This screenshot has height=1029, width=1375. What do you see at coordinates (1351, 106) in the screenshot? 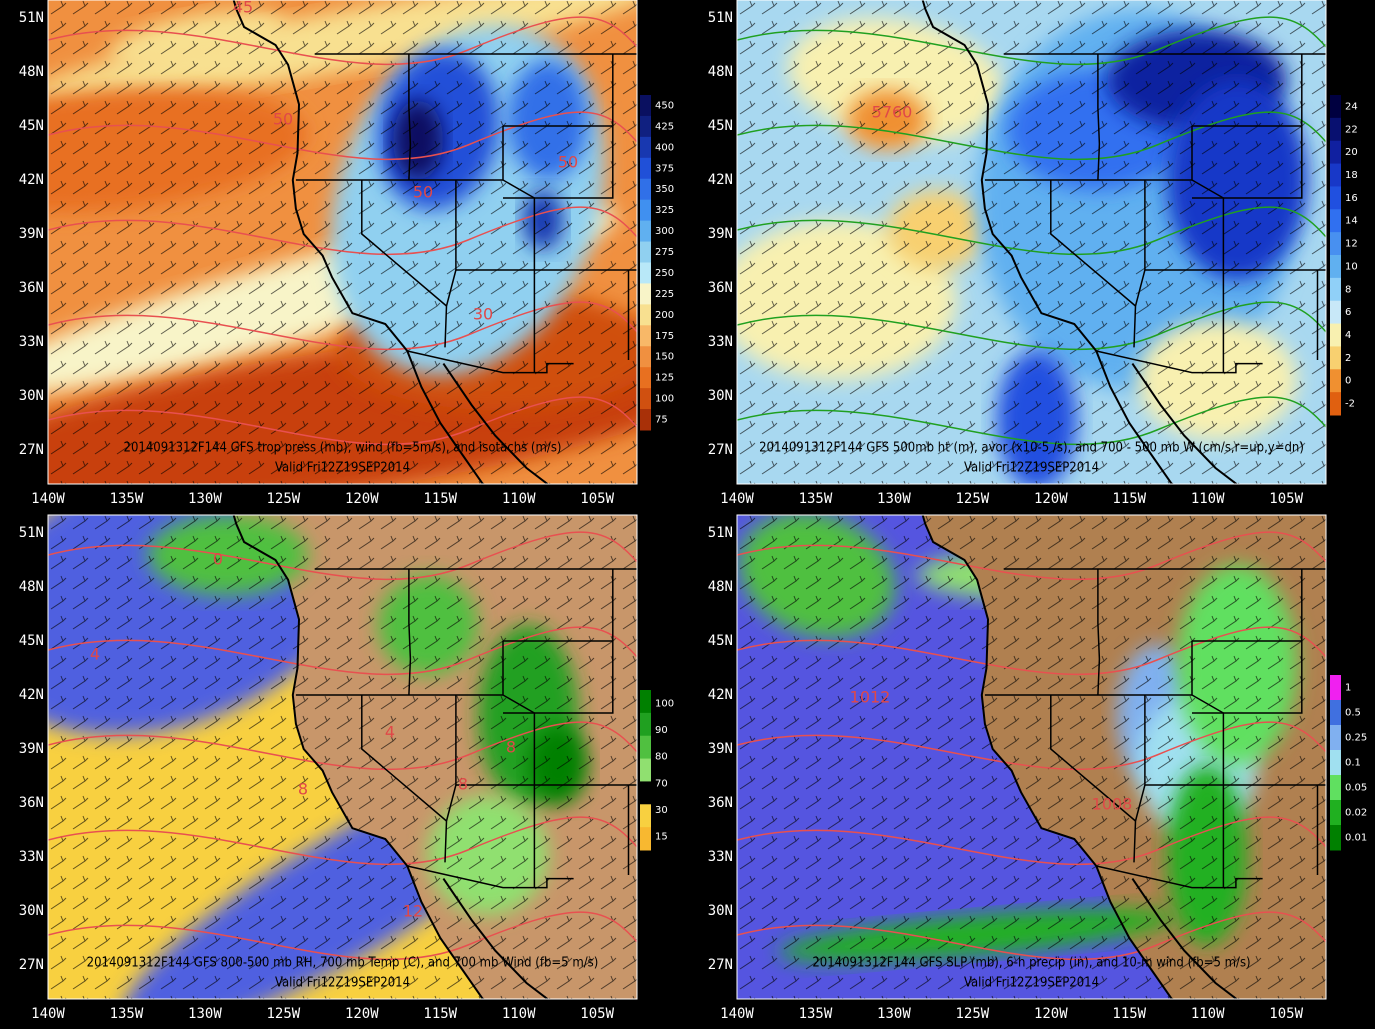
I see `colorbar-label: 24` at bounding box center [1351, 106].